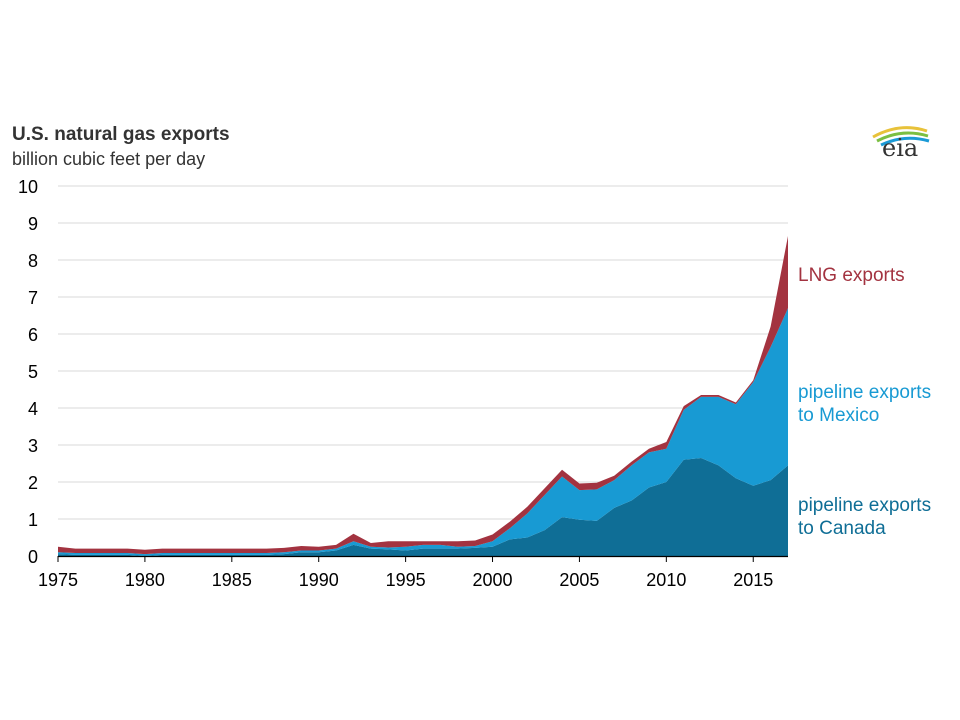 The width and height of the screenshot is (960, 720). What do you see at coordinates (319, 580) in the screenshot?
I see `x-tick-label: 1990` at bounding box center [319, 580].